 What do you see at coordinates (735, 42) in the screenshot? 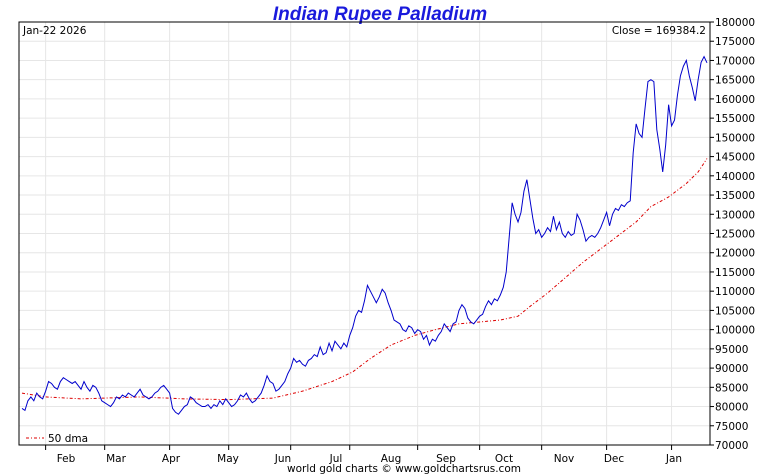
I see `y-tick-label: 175000` at bounding box center [735, 42].